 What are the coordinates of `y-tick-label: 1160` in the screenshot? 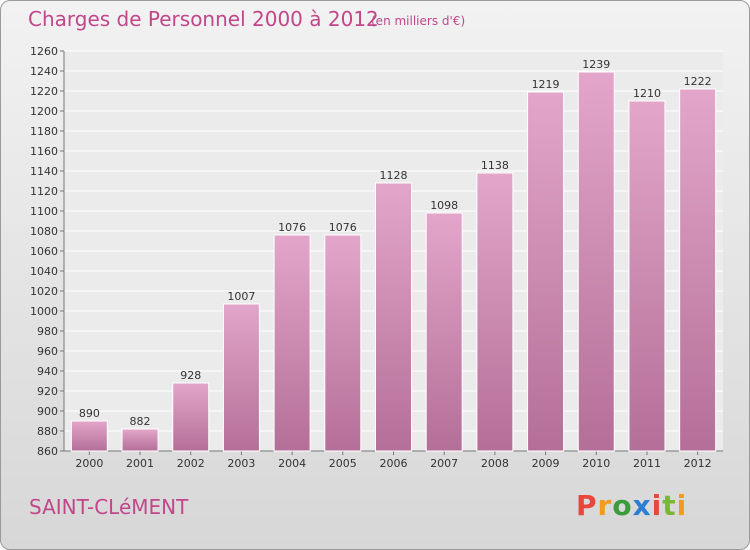 It's located at (44, 151).